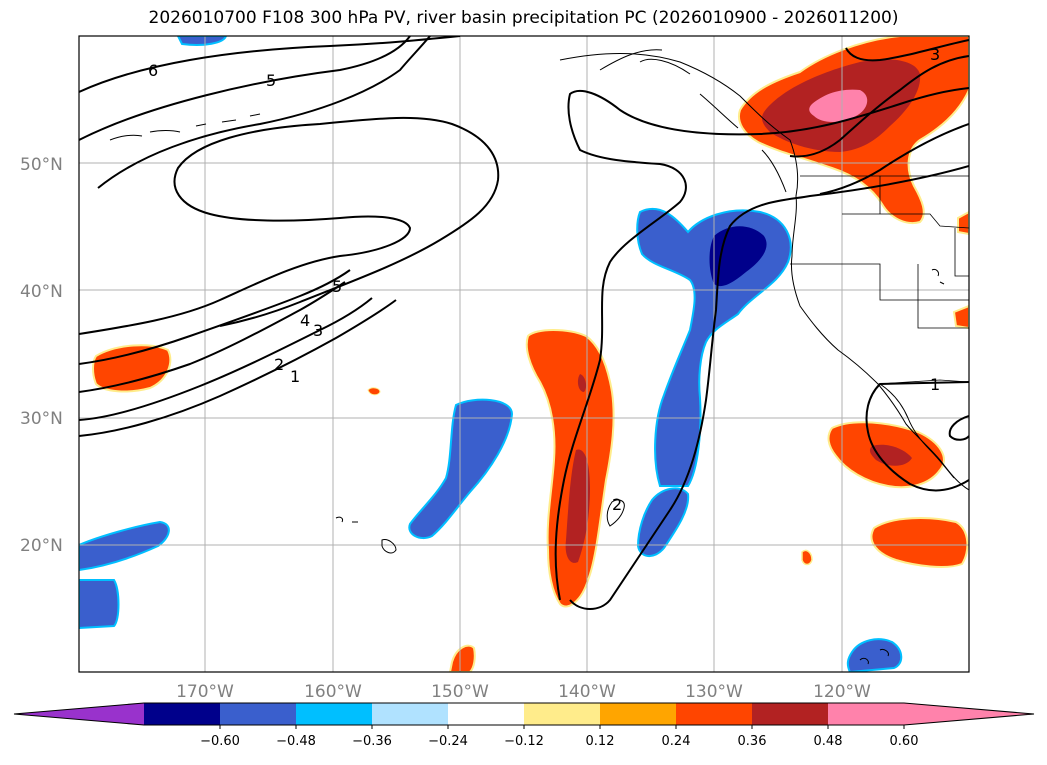 This screenshot has width=1047, height=765. Describe the element at coordinates (153, 70) in the screenshot. I see `contour-label: 6` at that location.